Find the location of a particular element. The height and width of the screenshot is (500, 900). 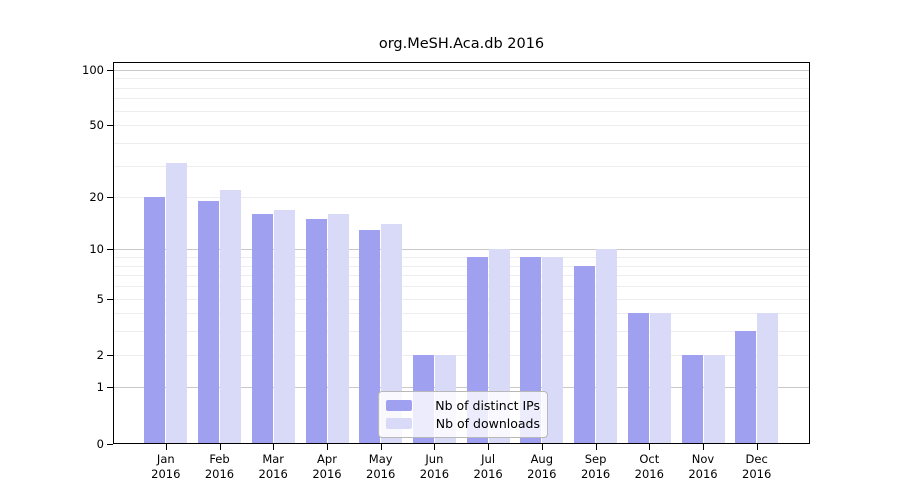

bar-dec-distinct-ips is located at coordinates (746, 387).